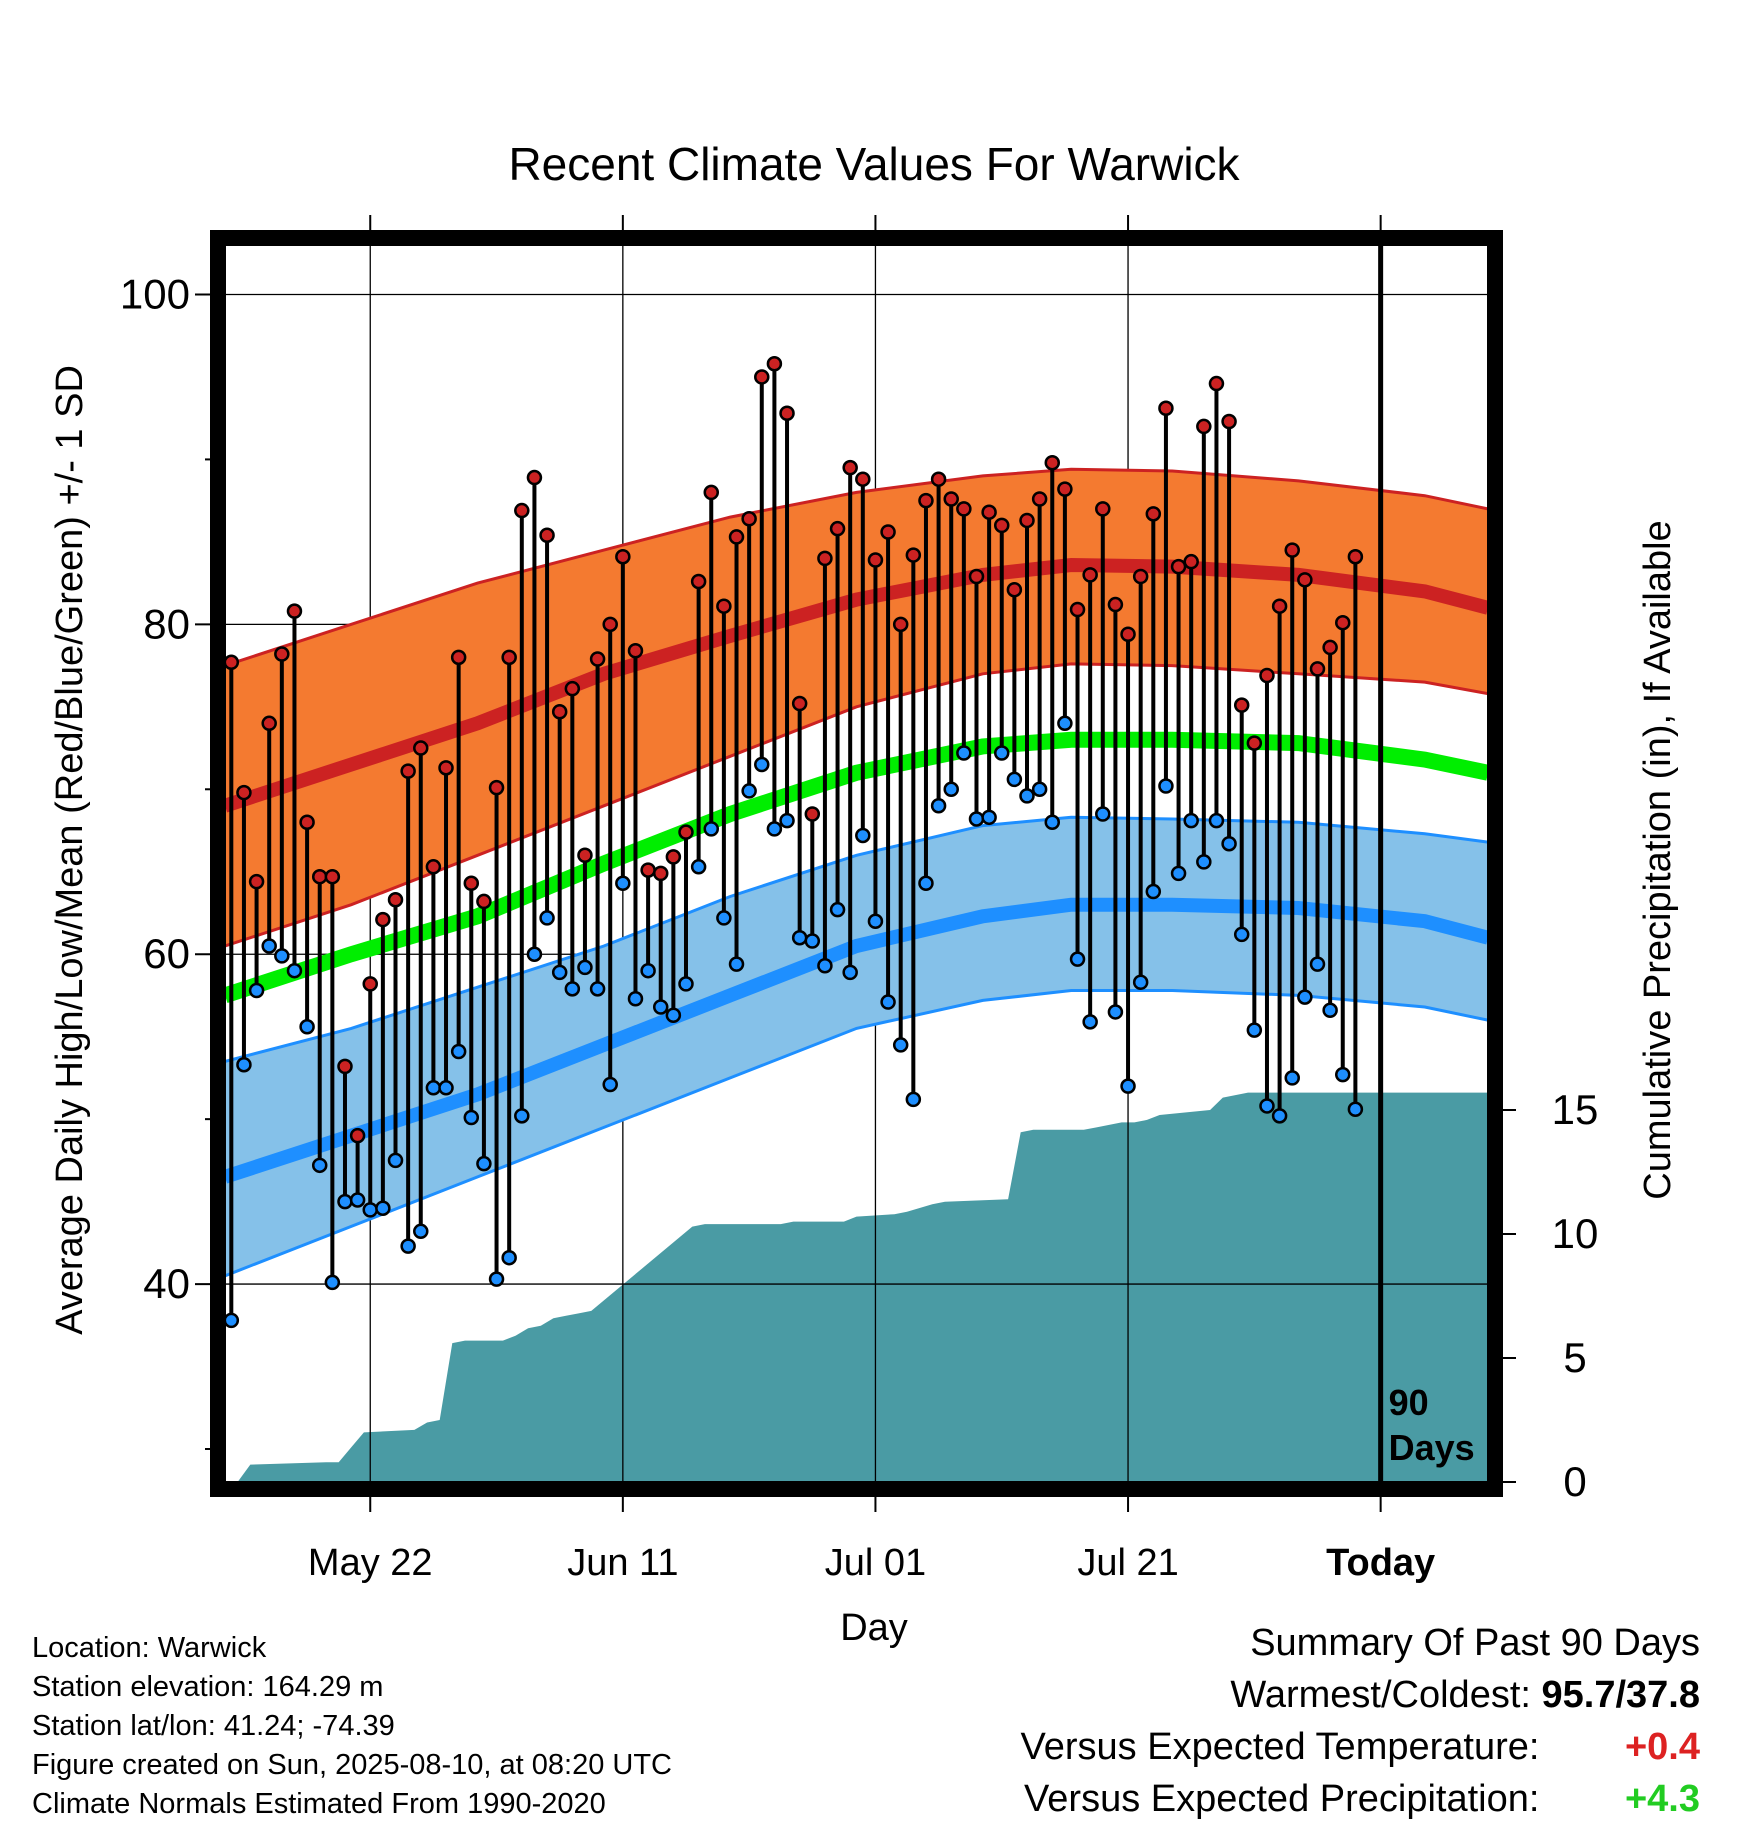 The height and width of the screenshot is (1828, 1748). What do you see at coordinates (319, 1804) in the screenshot?
I see `normals-text: Climate Normals Estimated From 1990-2020` at bounding box center [319, 1804].